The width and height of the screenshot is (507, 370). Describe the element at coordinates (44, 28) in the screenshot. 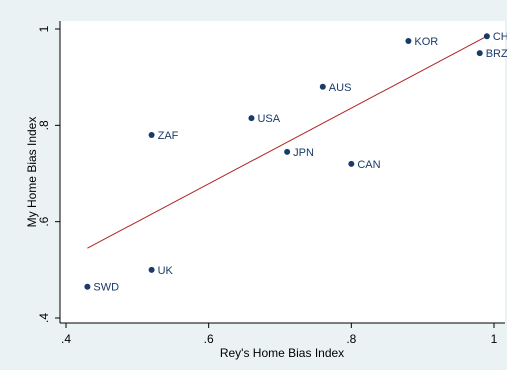

I see `y-tick-label: 1` at that location.